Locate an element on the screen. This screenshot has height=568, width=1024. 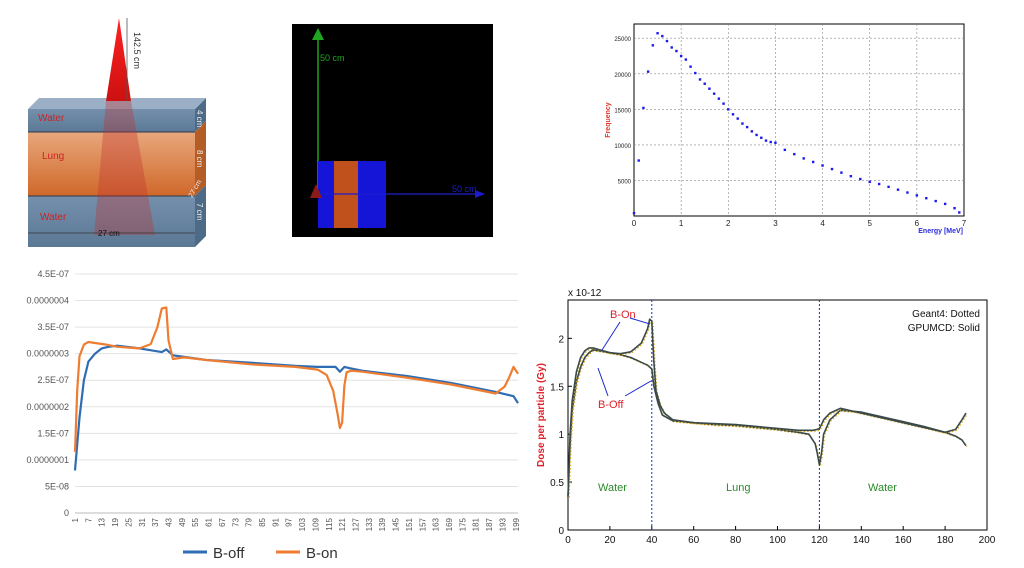
b-field-x-tick-label: 61 is located at coordinates (209, 521).